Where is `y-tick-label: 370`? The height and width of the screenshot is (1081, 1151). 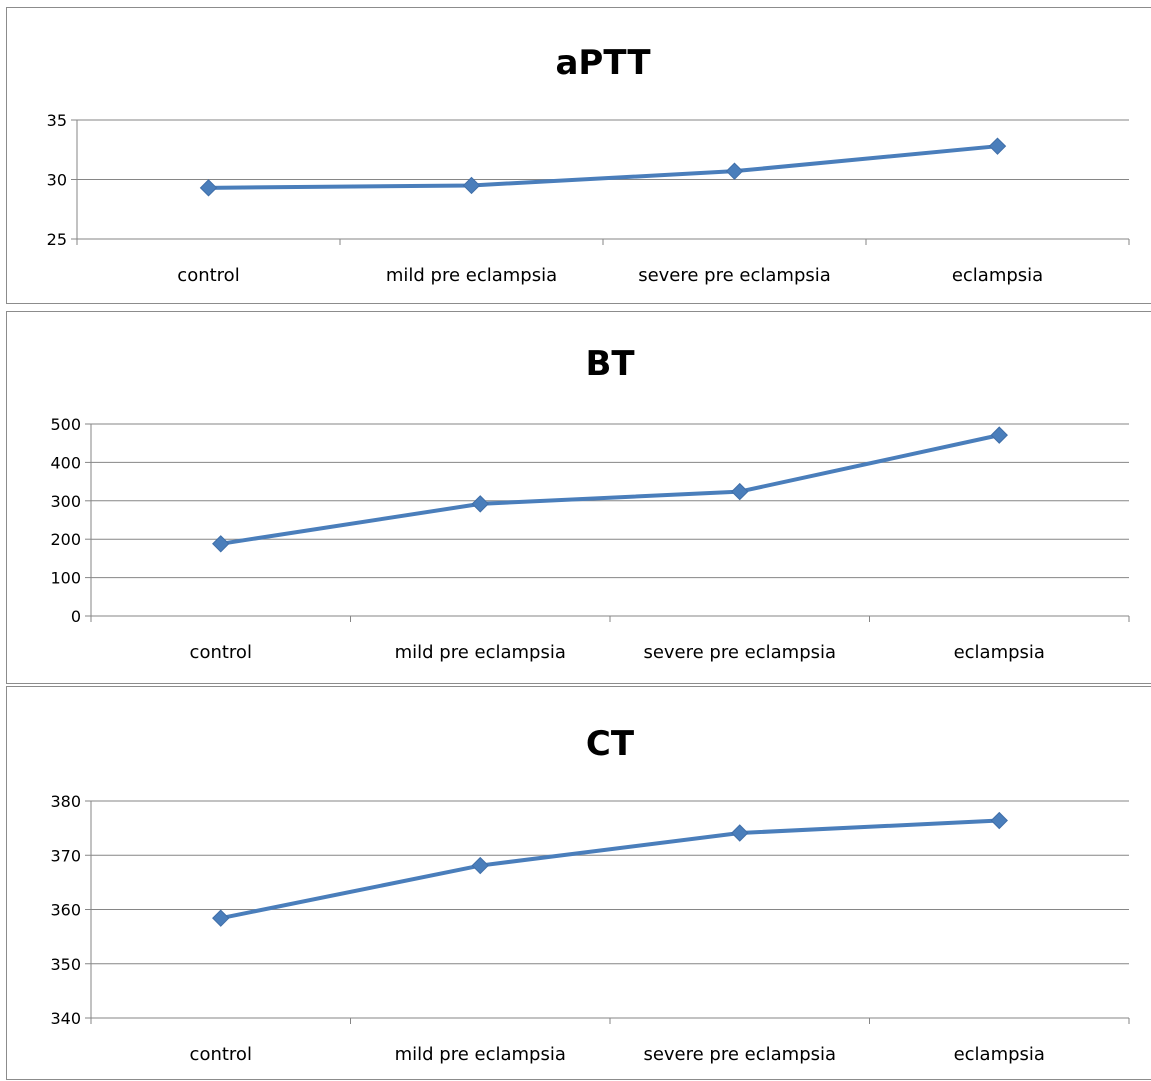 y-tick-label: 370 is located at coordinates (65, 855).